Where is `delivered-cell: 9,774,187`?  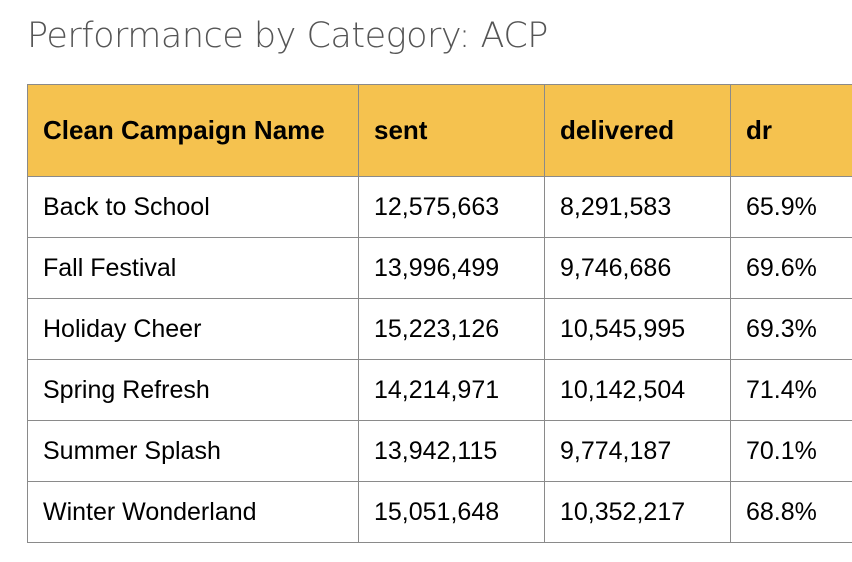
delivered-cell: 9,774,187 is located at coordinates (637, 451).